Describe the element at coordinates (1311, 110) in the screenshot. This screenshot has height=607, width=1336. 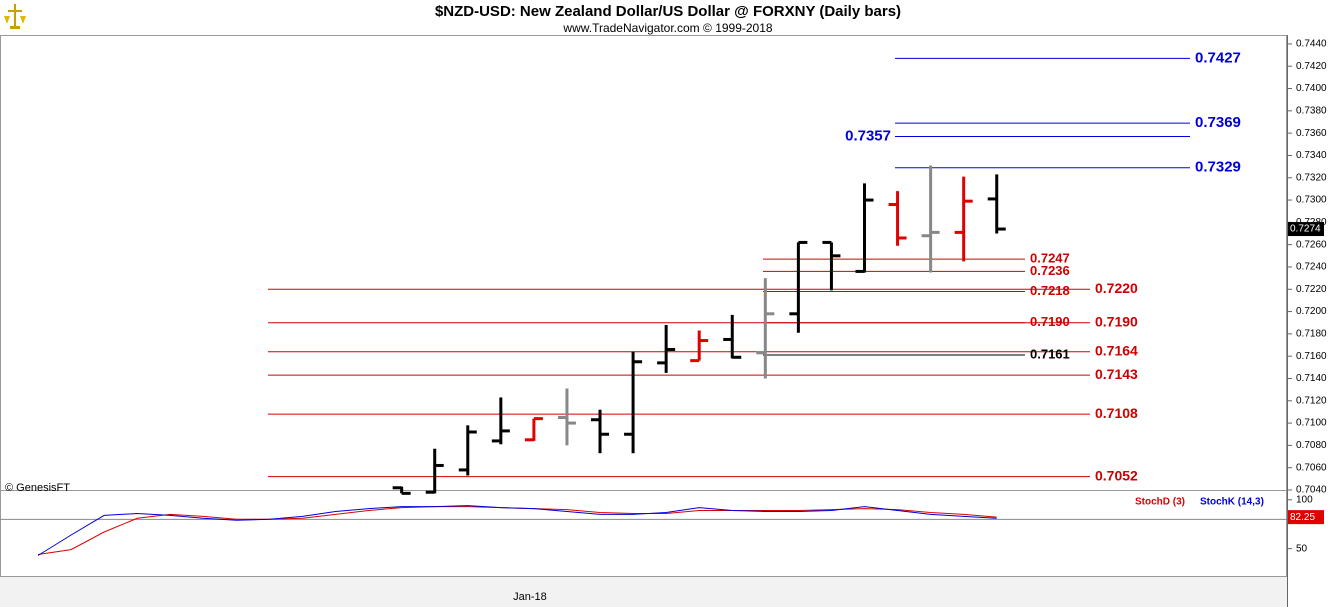
I see `y-tick-label: 0.7380` at that location.